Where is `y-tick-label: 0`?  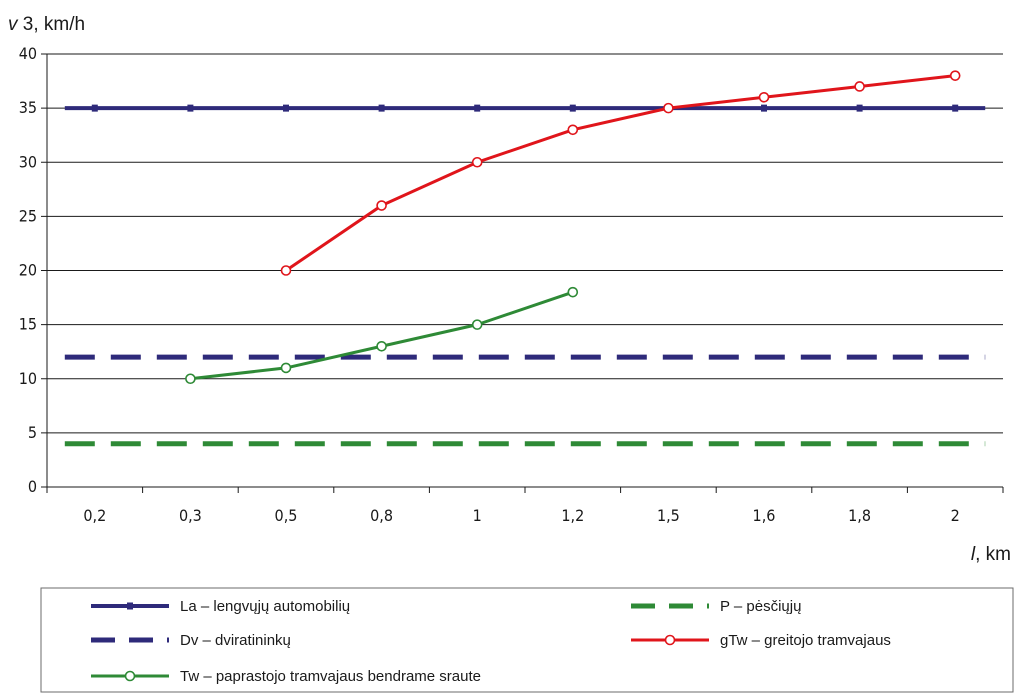 y-tick-label: 0 is located at coordinates (32, 486).